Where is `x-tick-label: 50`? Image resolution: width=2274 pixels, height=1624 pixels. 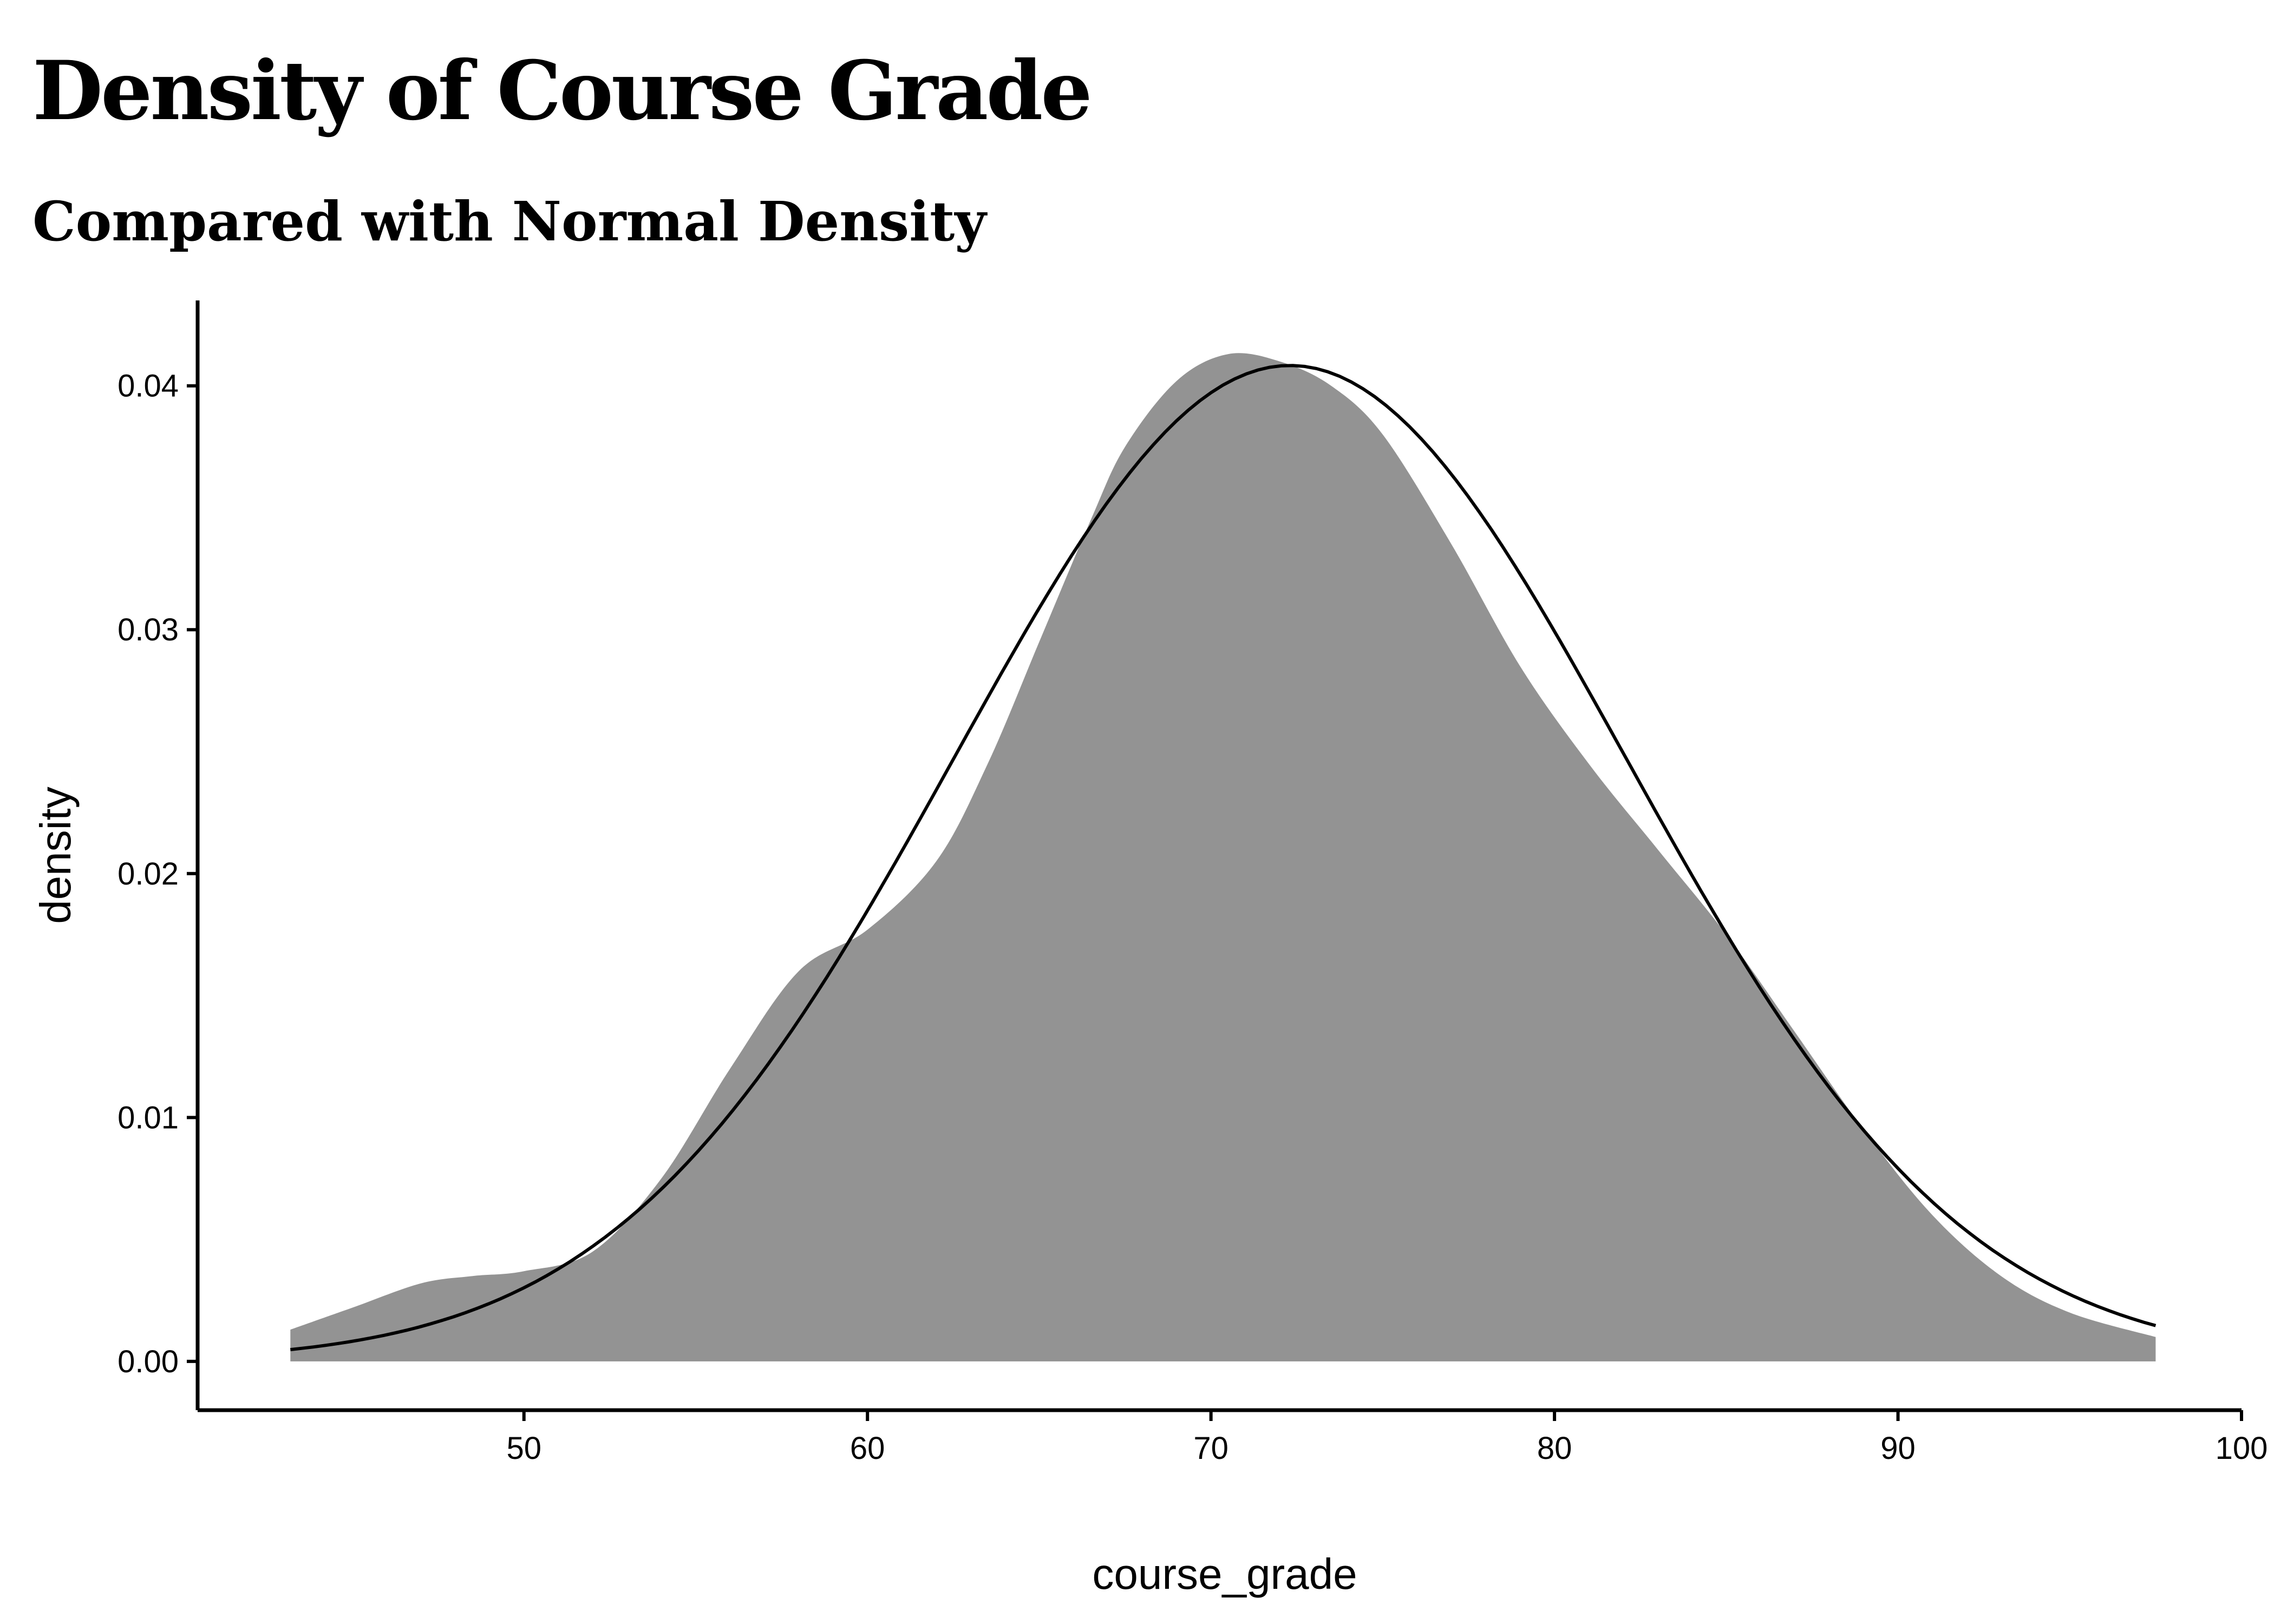
x-tick-label: 50 is located at coordinates (523, 1448).